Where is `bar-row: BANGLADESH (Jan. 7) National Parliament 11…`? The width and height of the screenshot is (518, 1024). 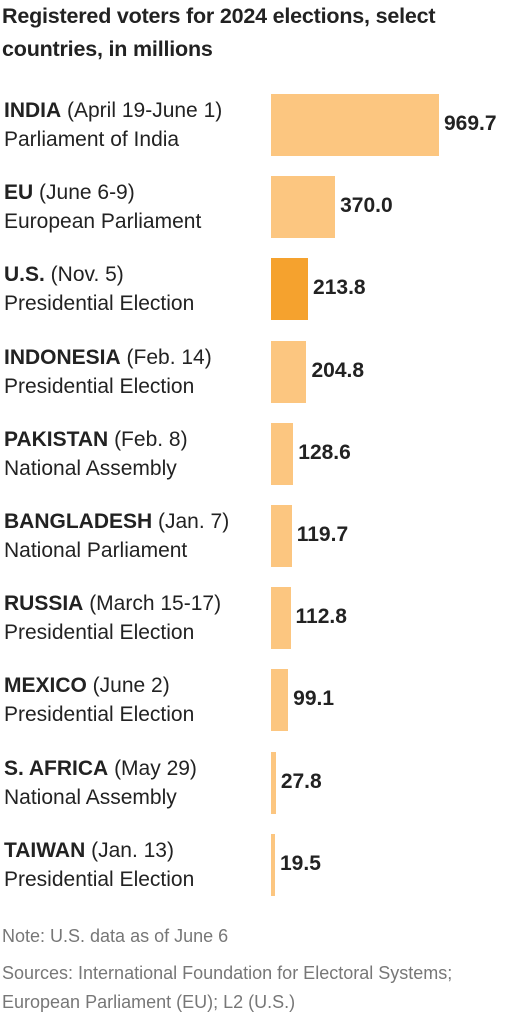 bar-row: BANGLADESH (Jan. 7) National Parliament 11… is located at coordinates (259, 536).